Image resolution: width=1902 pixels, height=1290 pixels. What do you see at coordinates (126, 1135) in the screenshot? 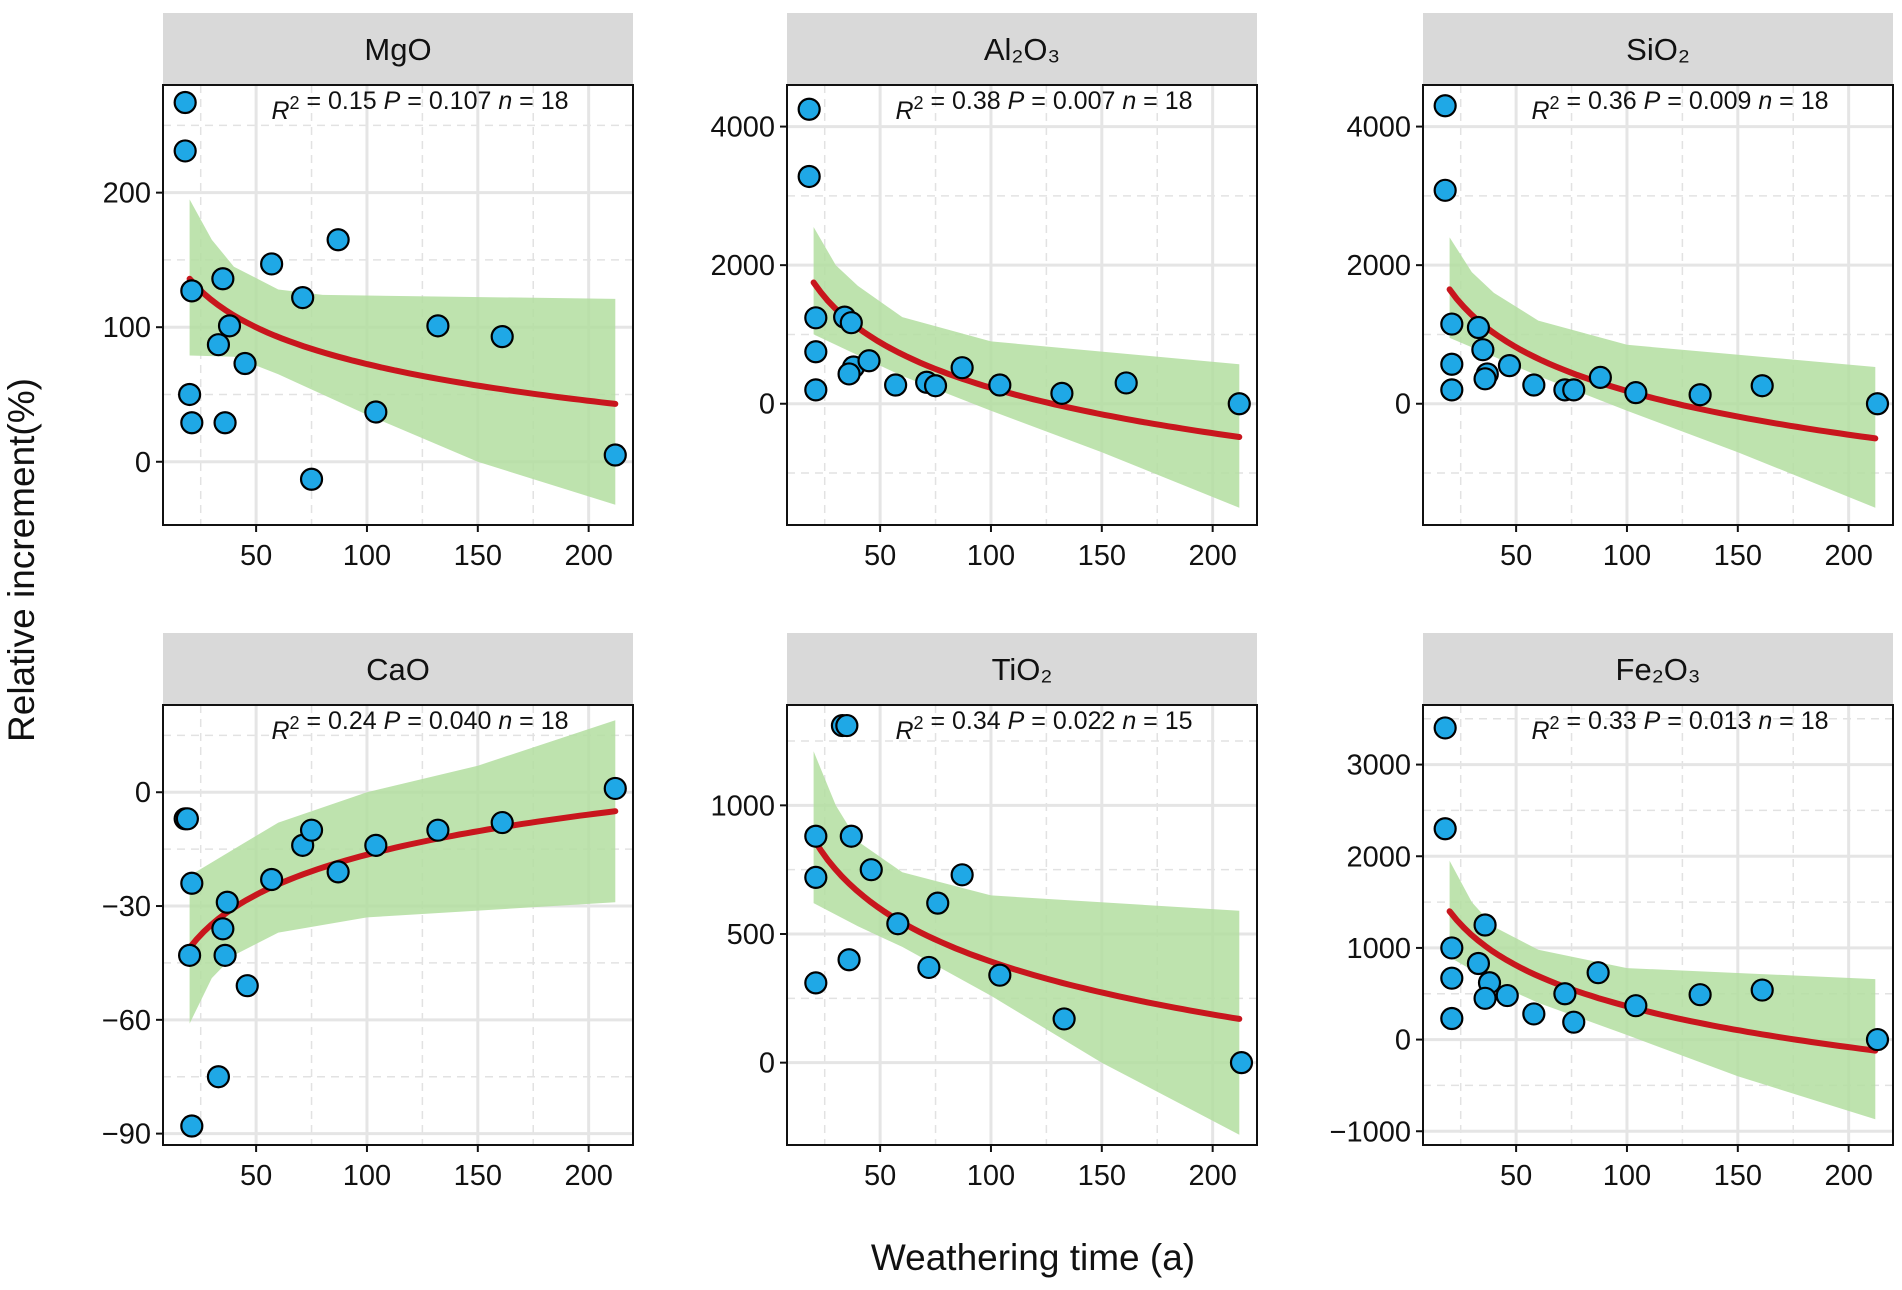
I see `y-tick-label: −90` at bounding box center [126, 1135].